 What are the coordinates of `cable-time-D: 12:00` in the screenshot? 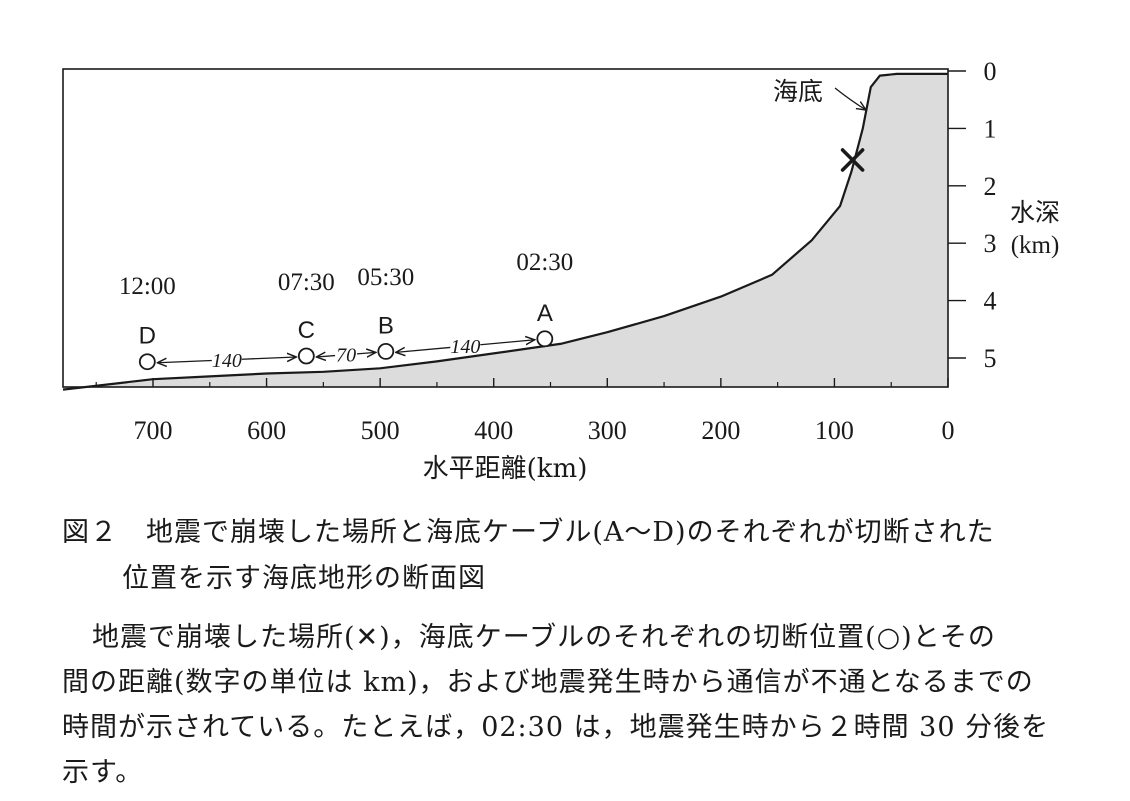 It's located at (147, 286).